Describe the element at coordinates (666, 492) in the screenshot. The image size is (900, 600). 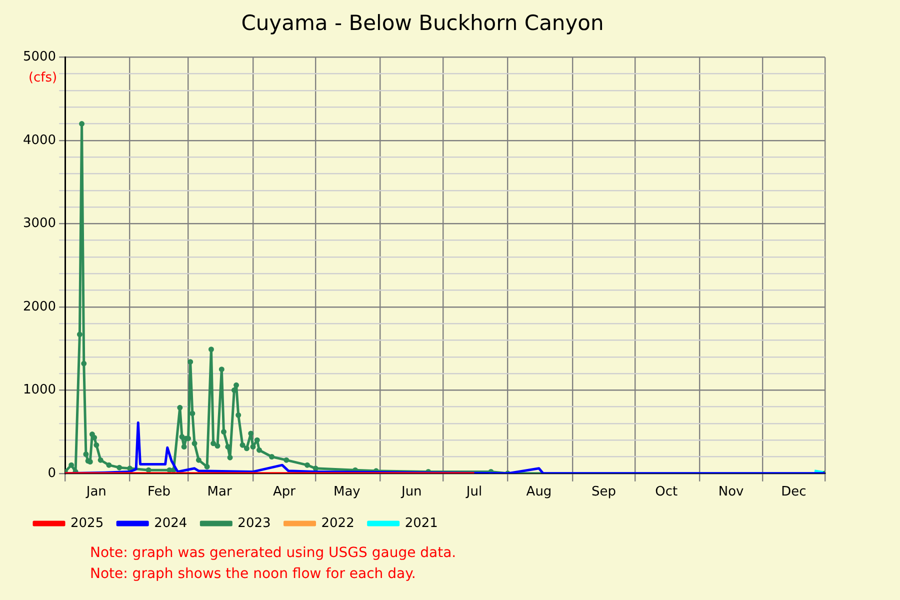
I see `x-tick-label: Oct` at that location.